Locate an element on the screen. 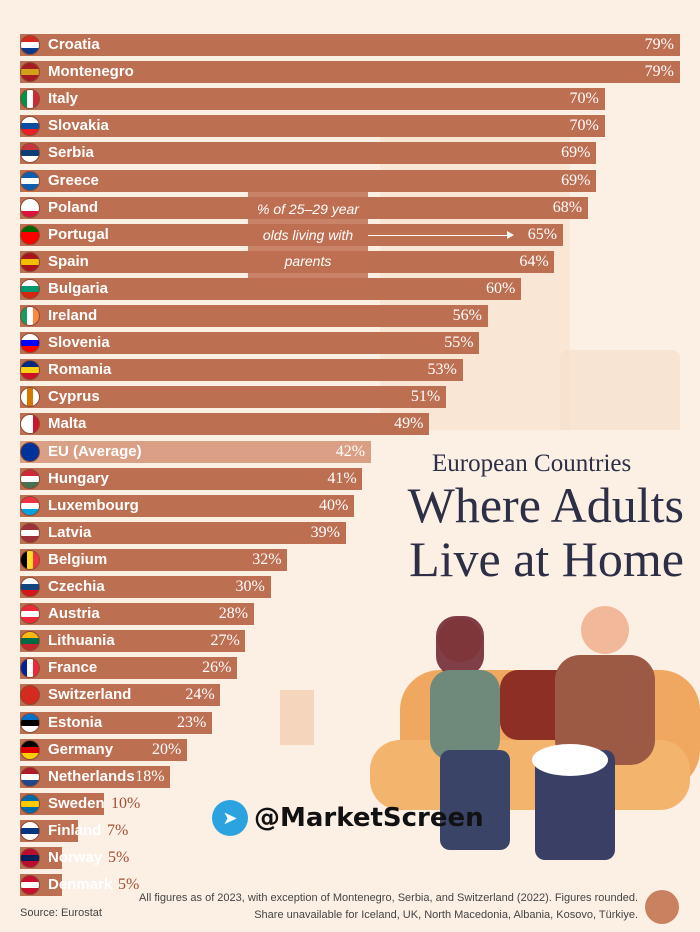 The width and height of the screenshot is (700, 932). bar-row: Estonia 23% is located at coordinates (350, 722).